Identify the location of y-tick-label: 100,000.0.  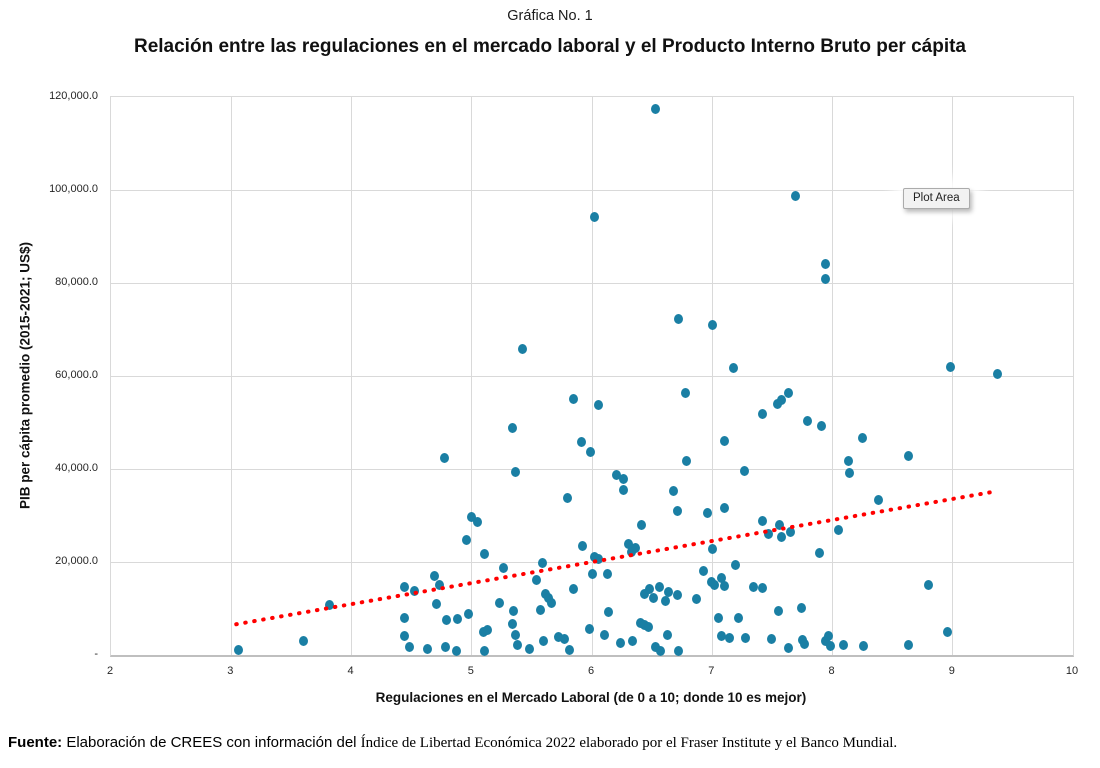
(73, 189).